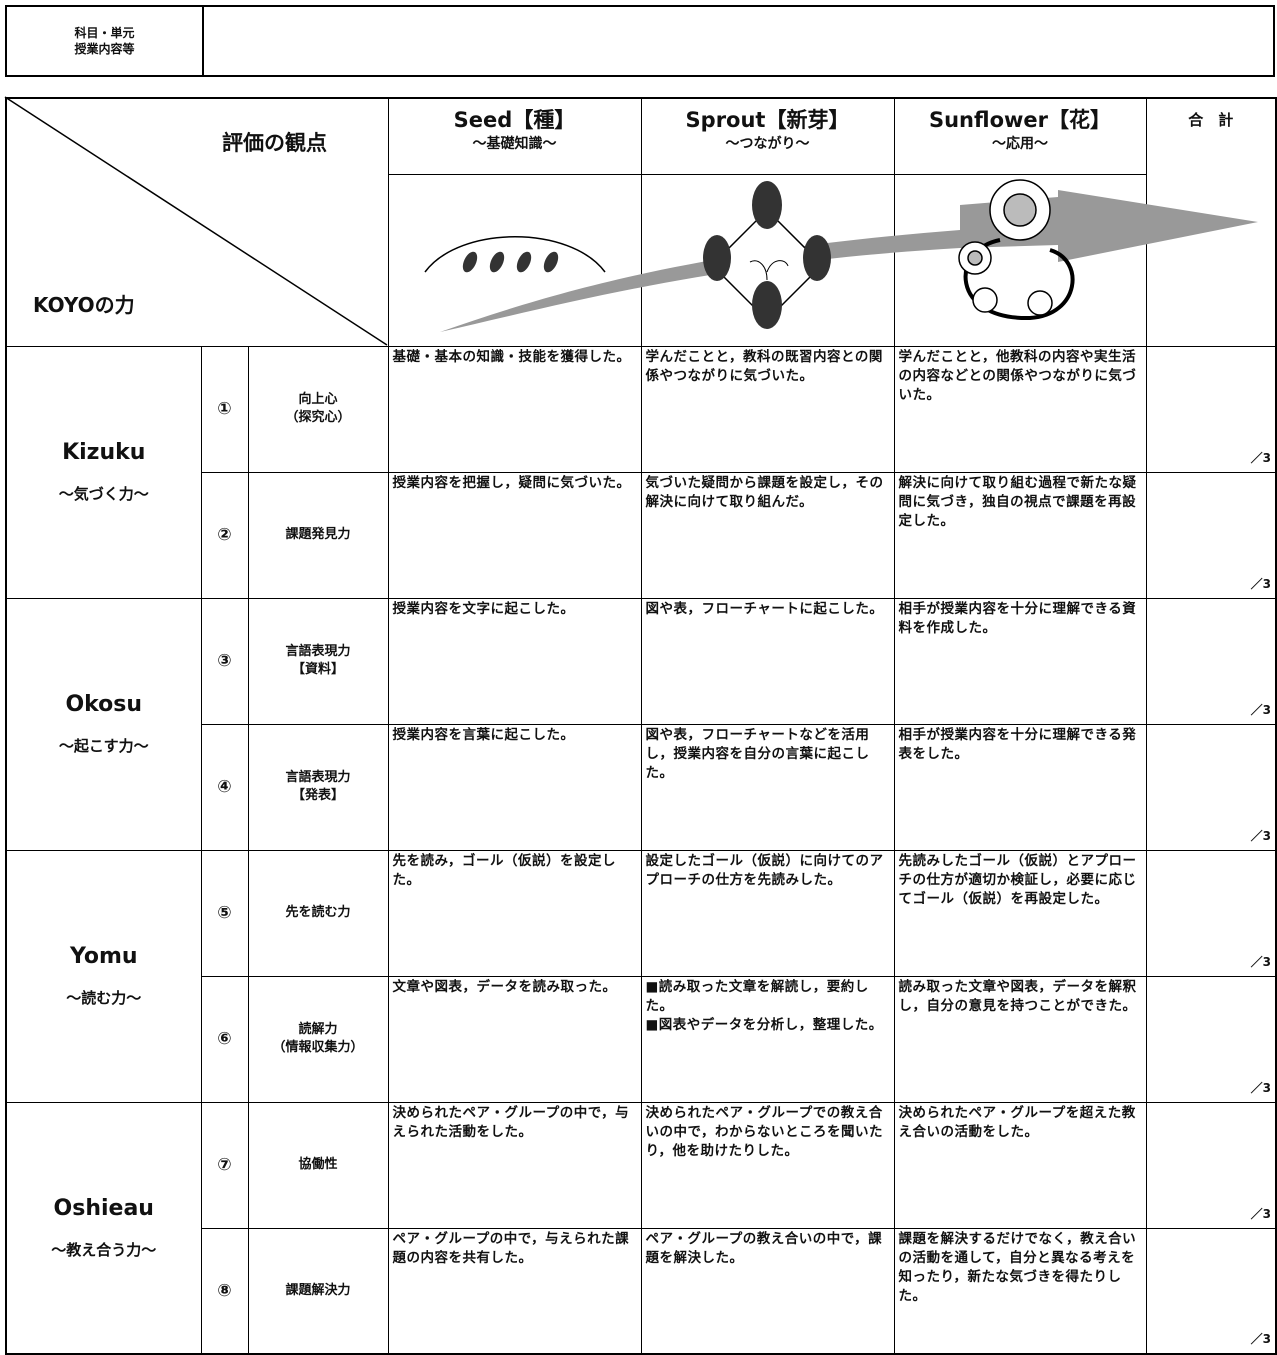 The height and width of the screenshot is (1355, 1277). What do you see at coordinates (1020, 1165) in the screenshot?
I see `criterion: 決められたペア・グループを超えた教え合いの活動をした。` at bounding box center [1020, 1165].